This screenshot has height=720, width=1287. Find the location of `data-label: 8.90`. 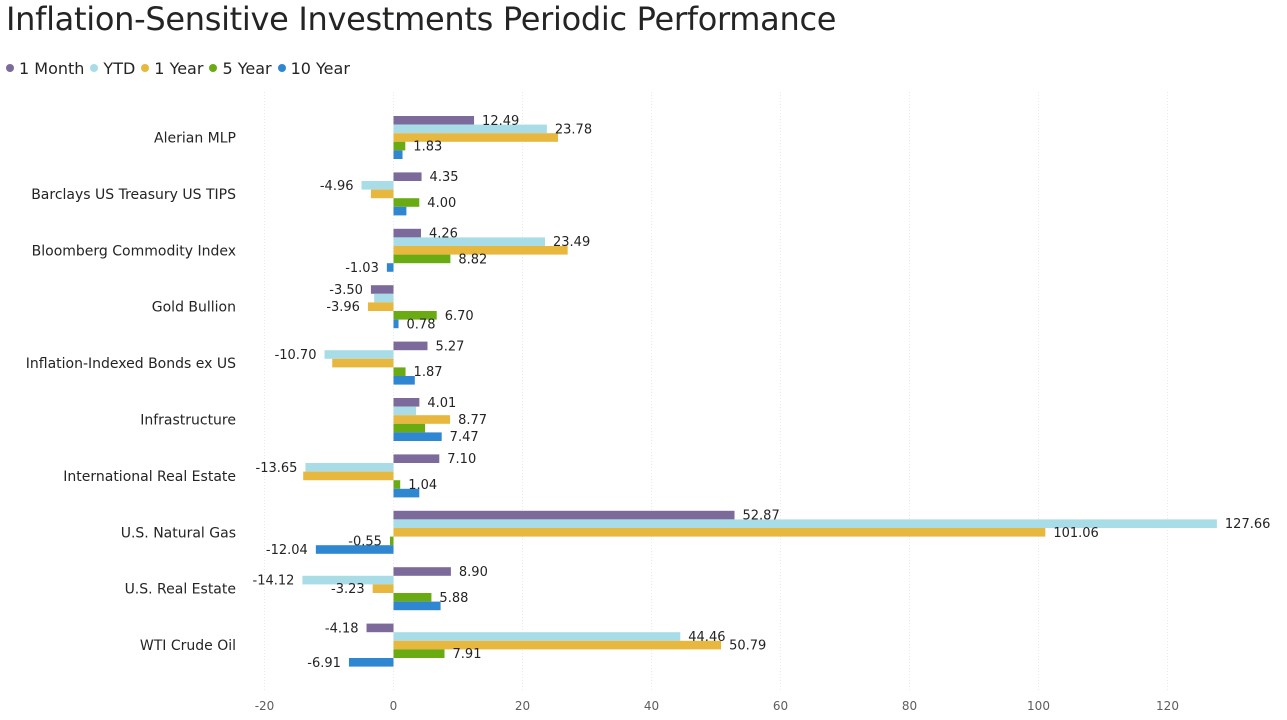

data-label: 8.90 is located at coordinates (473, 572).